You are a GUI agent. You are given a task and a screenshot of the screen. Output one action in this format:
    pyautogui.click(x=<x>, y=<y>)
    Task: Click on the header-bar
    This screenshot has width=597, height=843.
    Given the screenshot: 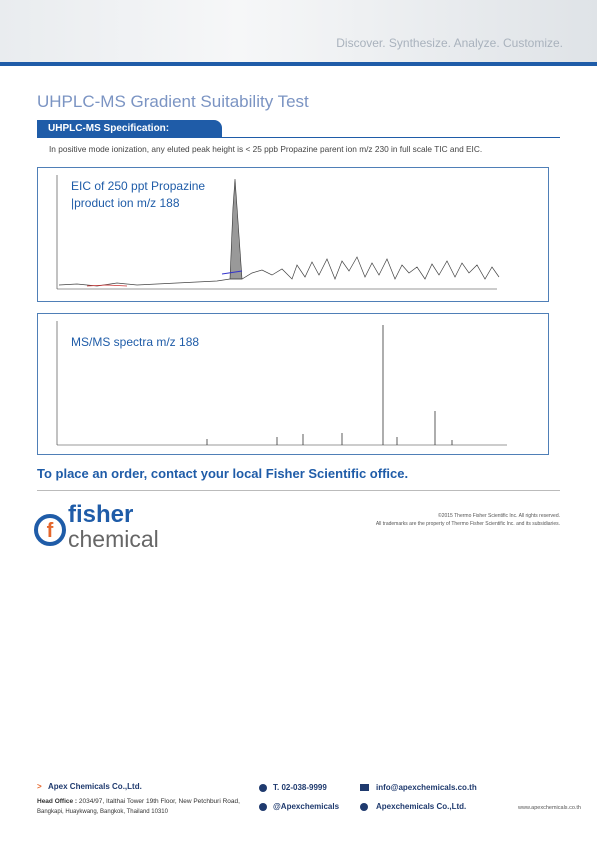 What is the action you would take?
    pyautogui.click(x=298, y=64)
    